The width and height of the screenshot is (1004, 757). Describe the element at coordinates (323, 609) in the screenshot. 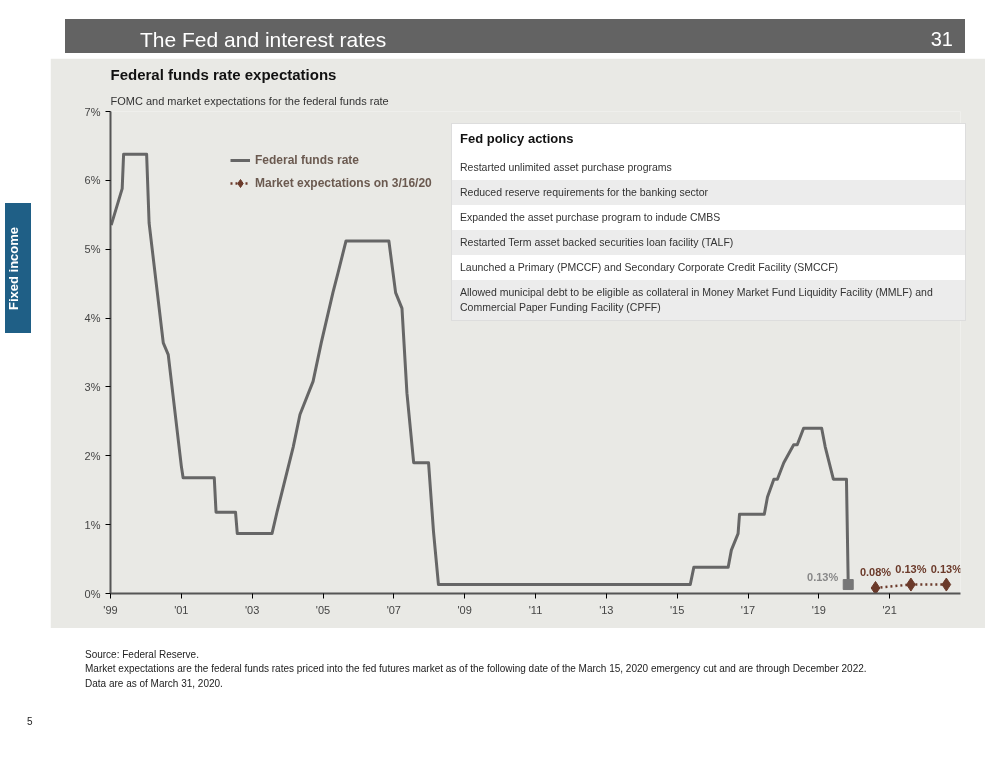

I see `x-tick-label: '05` at that location.